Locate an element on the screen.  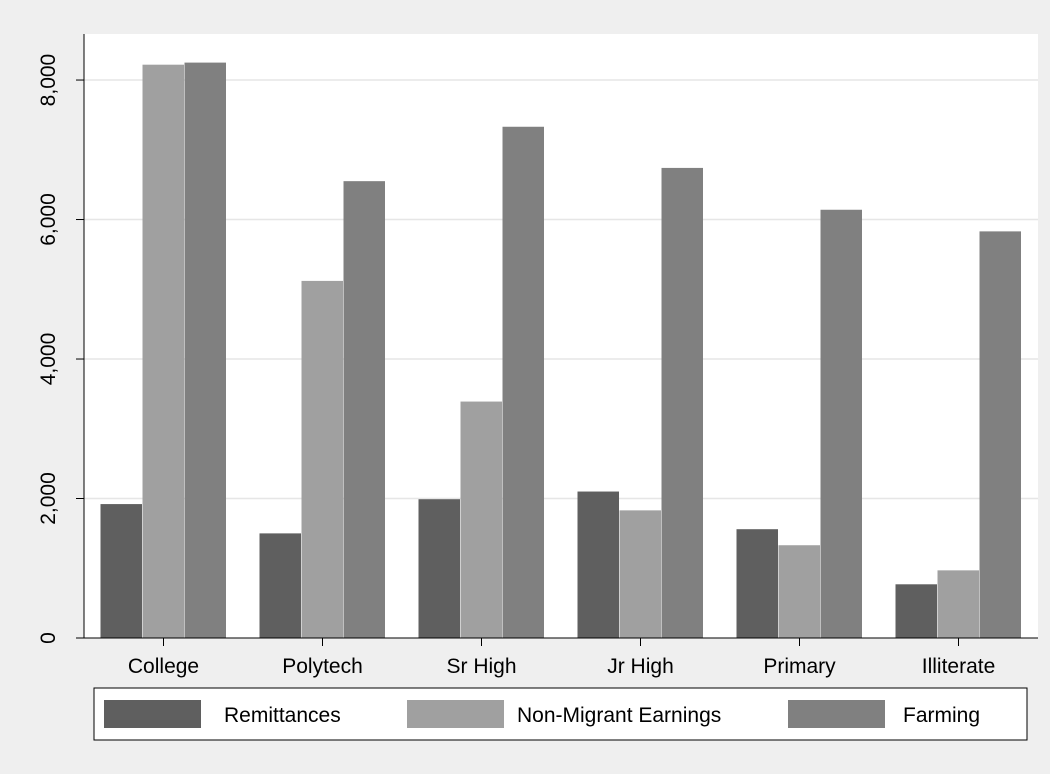
bar-farming-primary is located at coordinates (841, 423).